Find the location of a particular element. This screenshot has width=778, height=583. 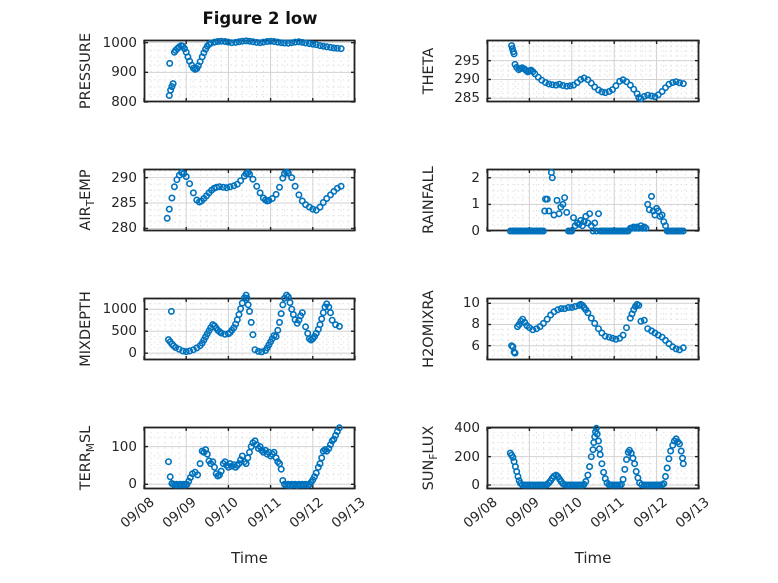

subplot-theta: THETA 285 290 295 is located at coordinates (560, 72).